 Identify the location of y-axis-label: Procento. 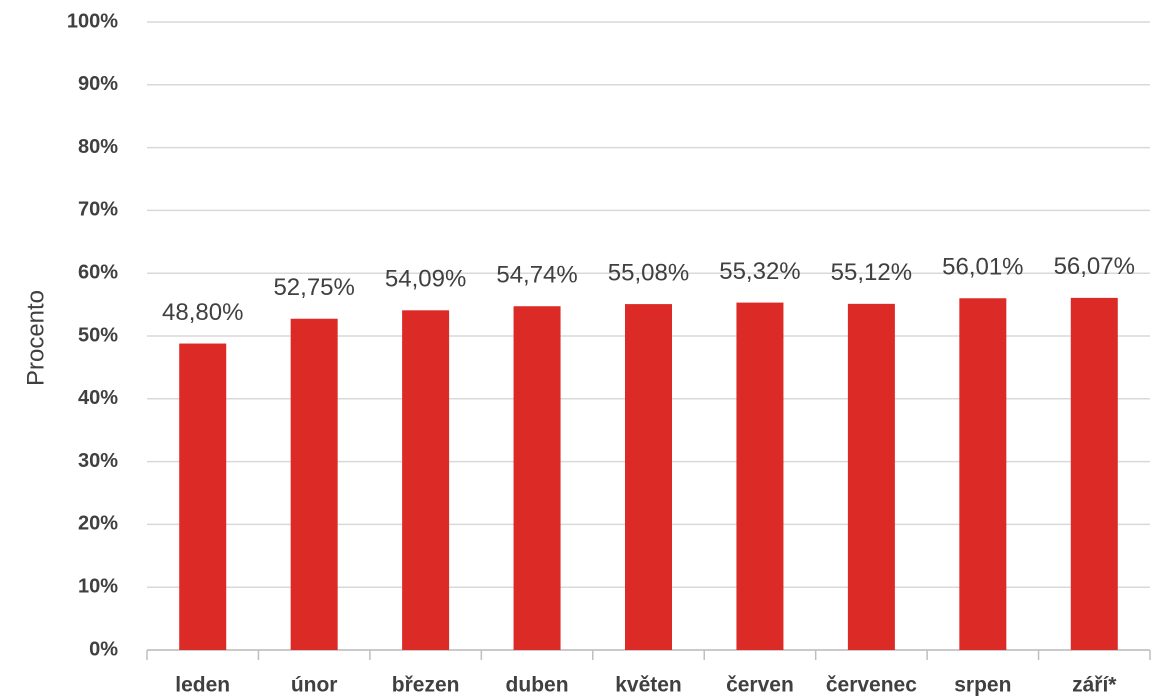
(35, 338).